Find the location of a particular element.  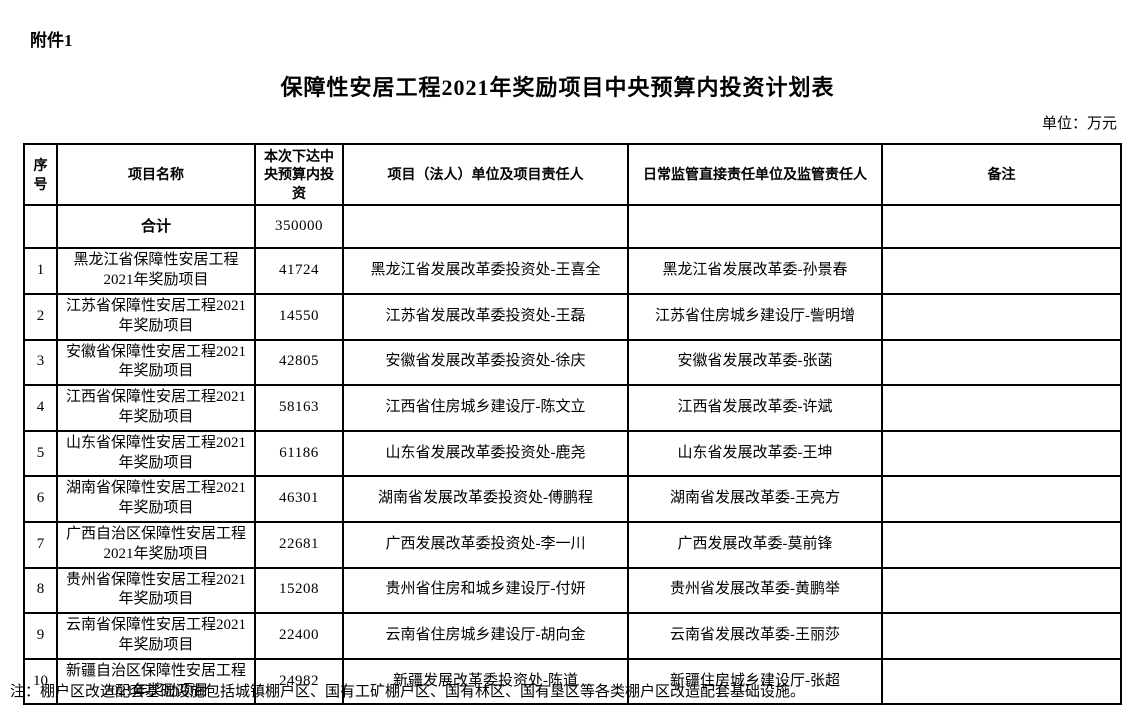

cell-project-unit: 新疆发展改革委投资处-陈道 is located at coordinates (485, 681).